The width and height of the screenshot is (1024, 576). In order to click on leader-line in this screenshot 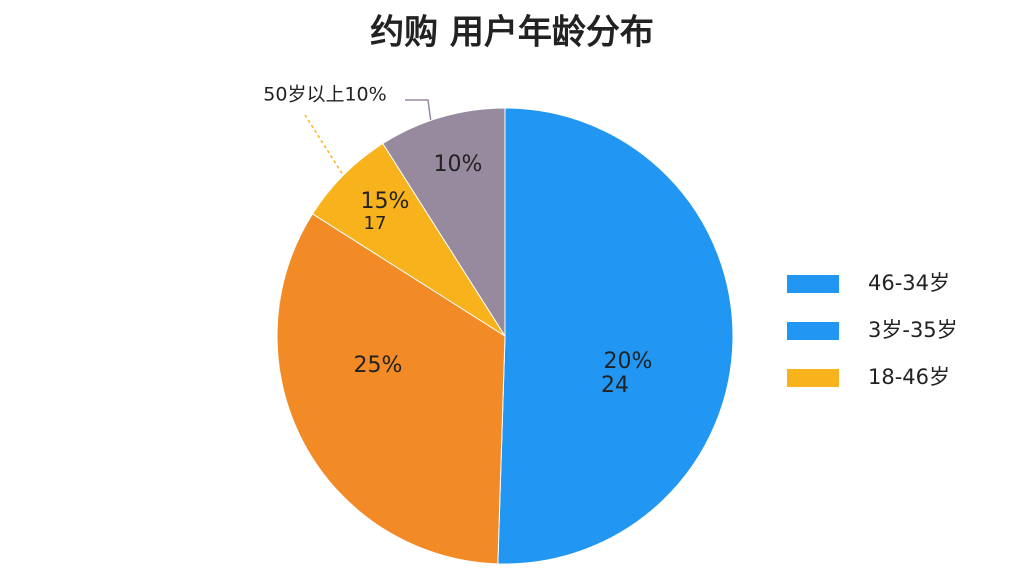, I will do `click(325, 146)`.